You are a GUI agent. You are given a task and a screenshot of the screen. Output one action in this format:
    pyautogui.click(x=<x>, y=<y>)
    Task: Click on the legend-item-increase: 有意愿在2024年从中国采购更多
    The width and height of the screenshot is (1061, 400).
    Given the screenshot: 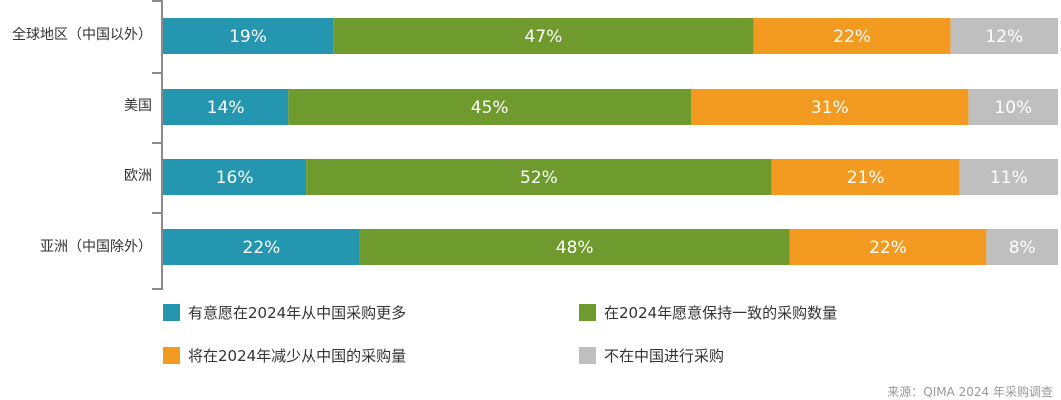 What is the action you would take?
    pyautogui.click(x=284, y=312)
    